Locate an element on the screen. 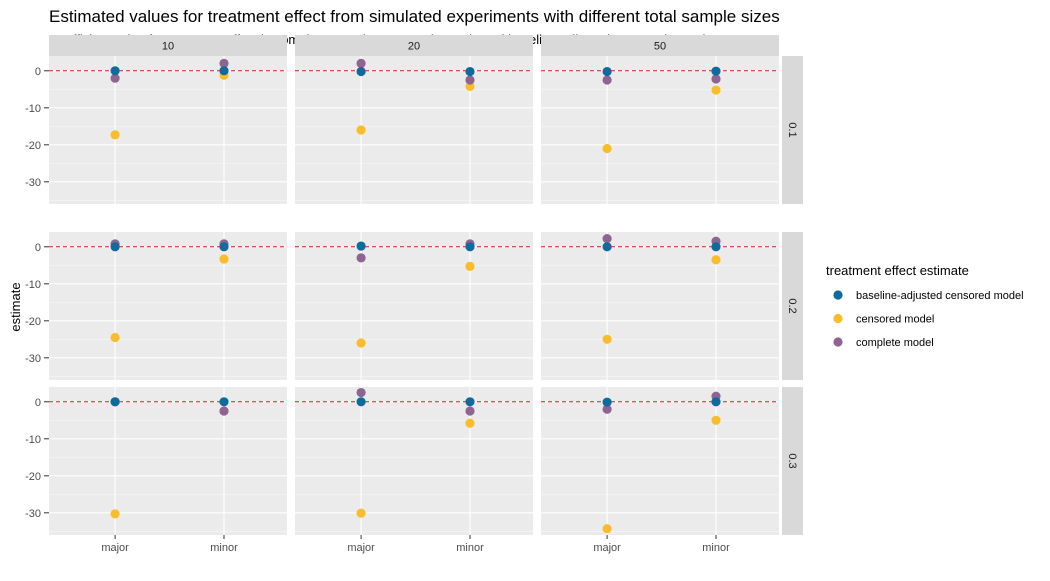  column-strip-label: 20 is located at coordinates (414, 47).